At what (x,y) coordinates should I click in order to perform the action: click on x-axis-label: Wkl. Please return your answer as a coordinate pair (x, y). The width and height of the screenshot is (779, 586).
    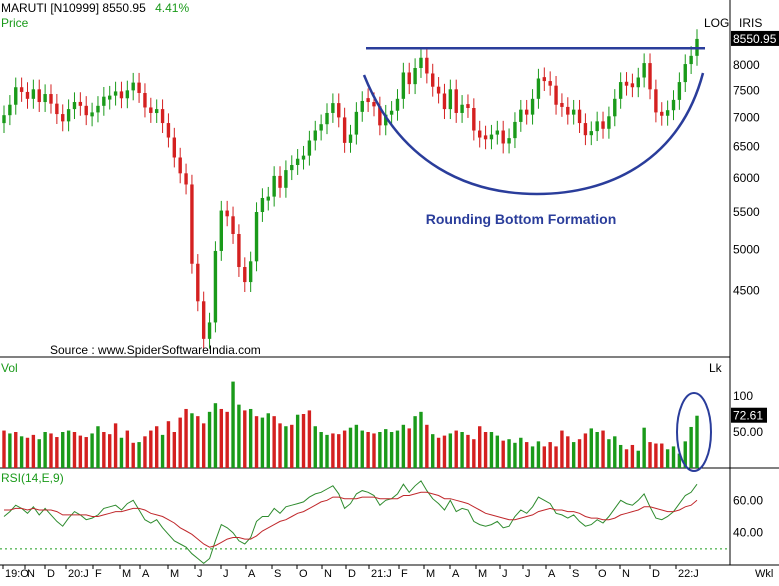
    Looking at the image, I should click on (764, 574).